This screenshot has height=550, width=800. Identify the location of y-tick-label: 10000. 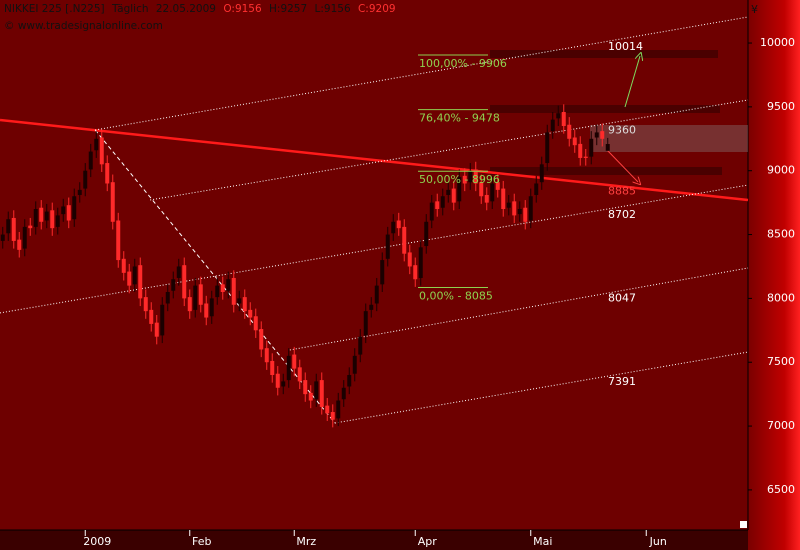
(777, 42).